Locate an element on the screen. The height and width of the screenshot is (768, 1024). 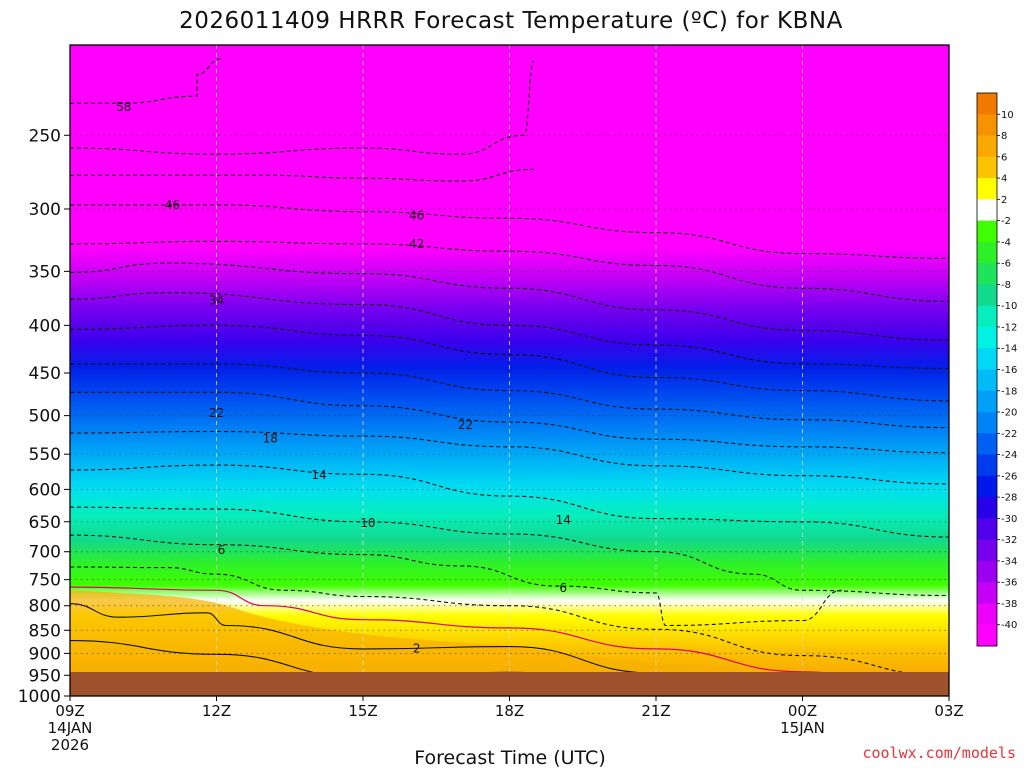
colorbar-tick-label-8: -8 is located at coordinates (1006, 285).